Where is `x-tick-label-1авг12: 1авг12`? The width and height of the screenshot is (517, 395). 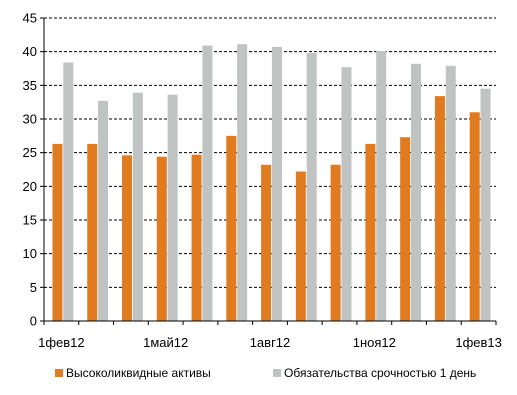
x-tick-label-1авг12: 1авг12 is located at coordinates (270, 342).